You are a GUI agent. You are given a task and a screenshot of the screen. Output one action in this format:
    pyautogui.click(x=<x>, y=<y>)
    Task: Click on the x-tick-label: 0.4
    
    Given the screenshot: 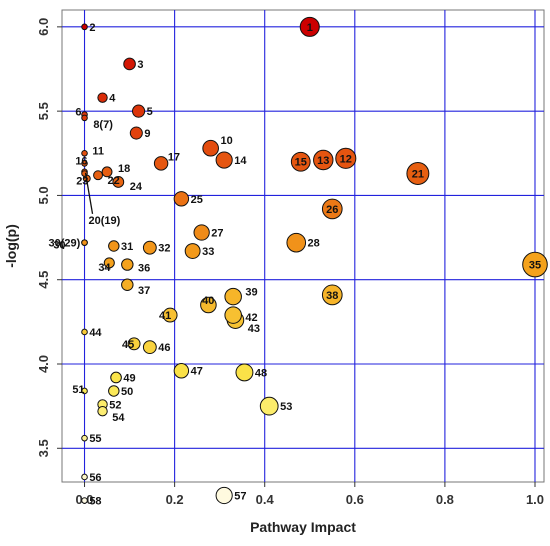 What is the action you would take?
    pyautogui.click(x=265, y=499)
    